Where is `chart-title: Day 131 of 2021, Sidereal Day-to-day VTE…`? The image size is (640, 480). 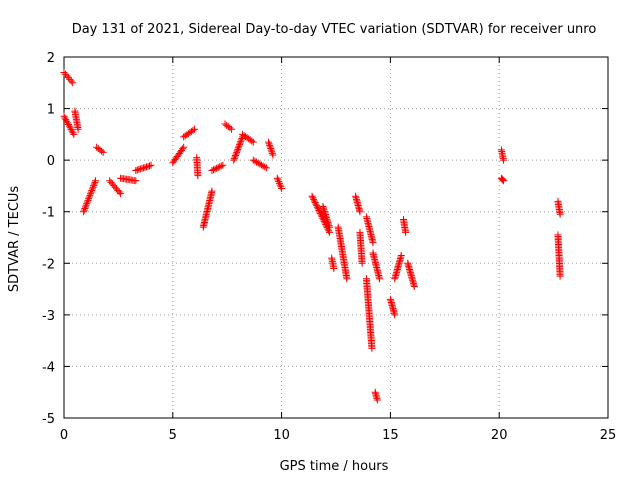 chart-title: Day 131 of 2021, Sidereal Day-to-day VTE… is located at coordinates (334, 29).